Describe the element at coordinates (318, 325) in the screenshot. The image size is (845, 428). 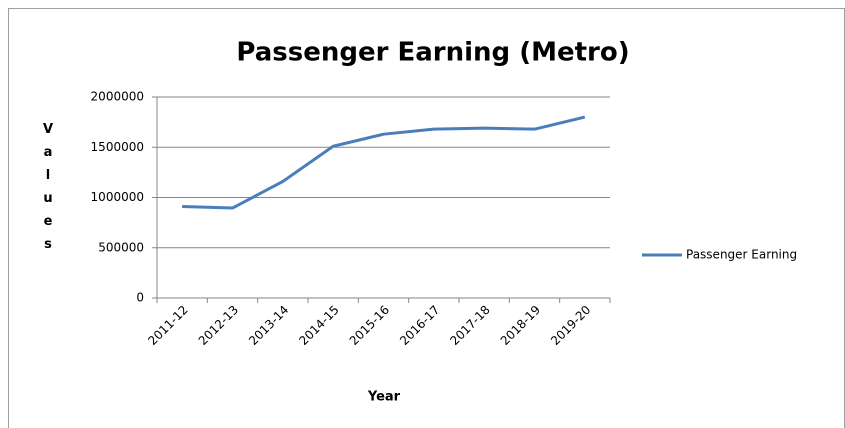
I see `x-tick-label: 2014-15` at that location.